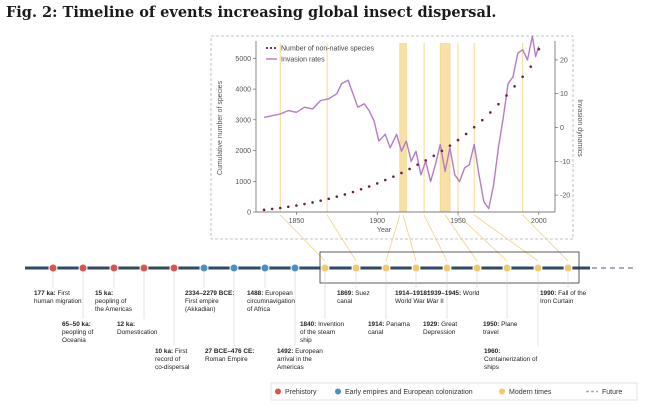 The image size is (650, 406). I want to click on event-label-bold: 1840:, so click(308, 324).